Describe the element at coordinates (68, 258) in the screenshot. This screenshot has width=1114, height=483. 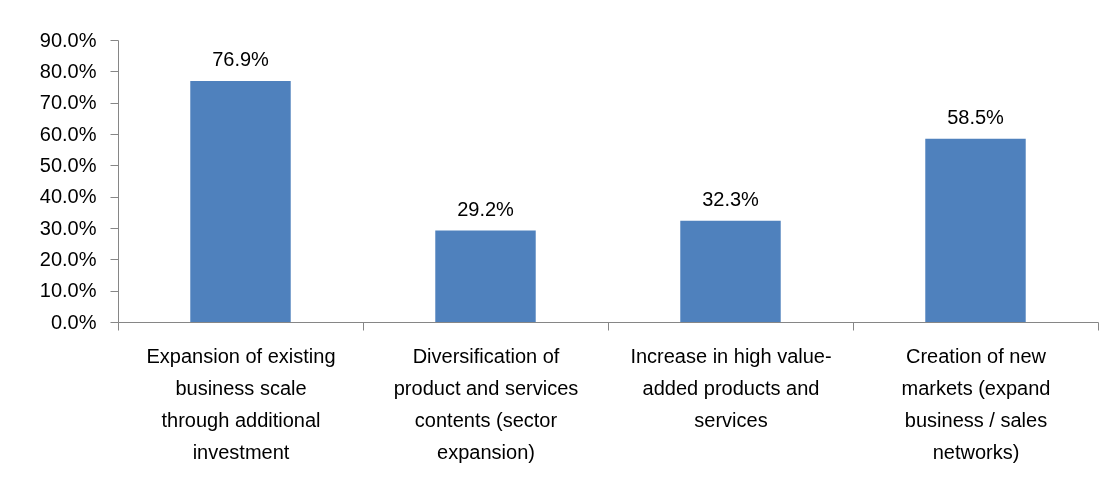
I see `y-tick-label: 20.0%` at that location.